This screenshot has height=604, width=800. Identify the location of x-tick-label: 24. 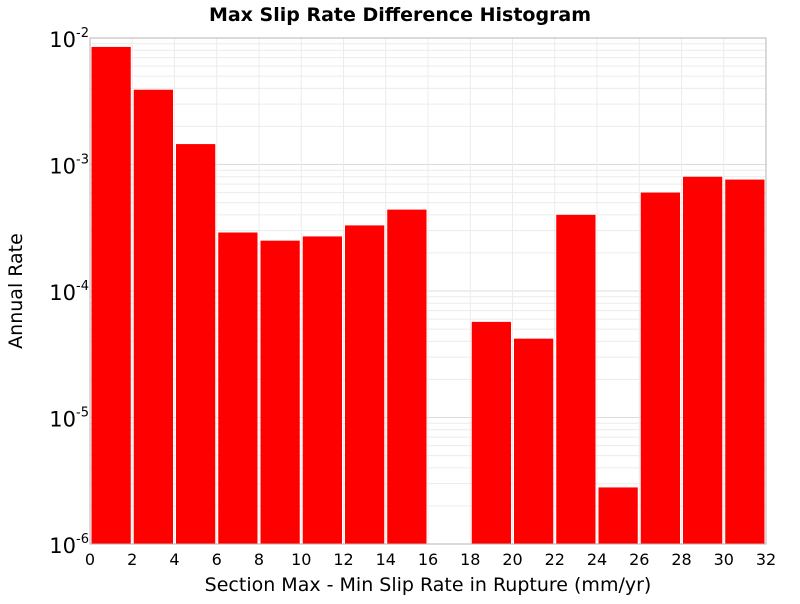
(597, 559).